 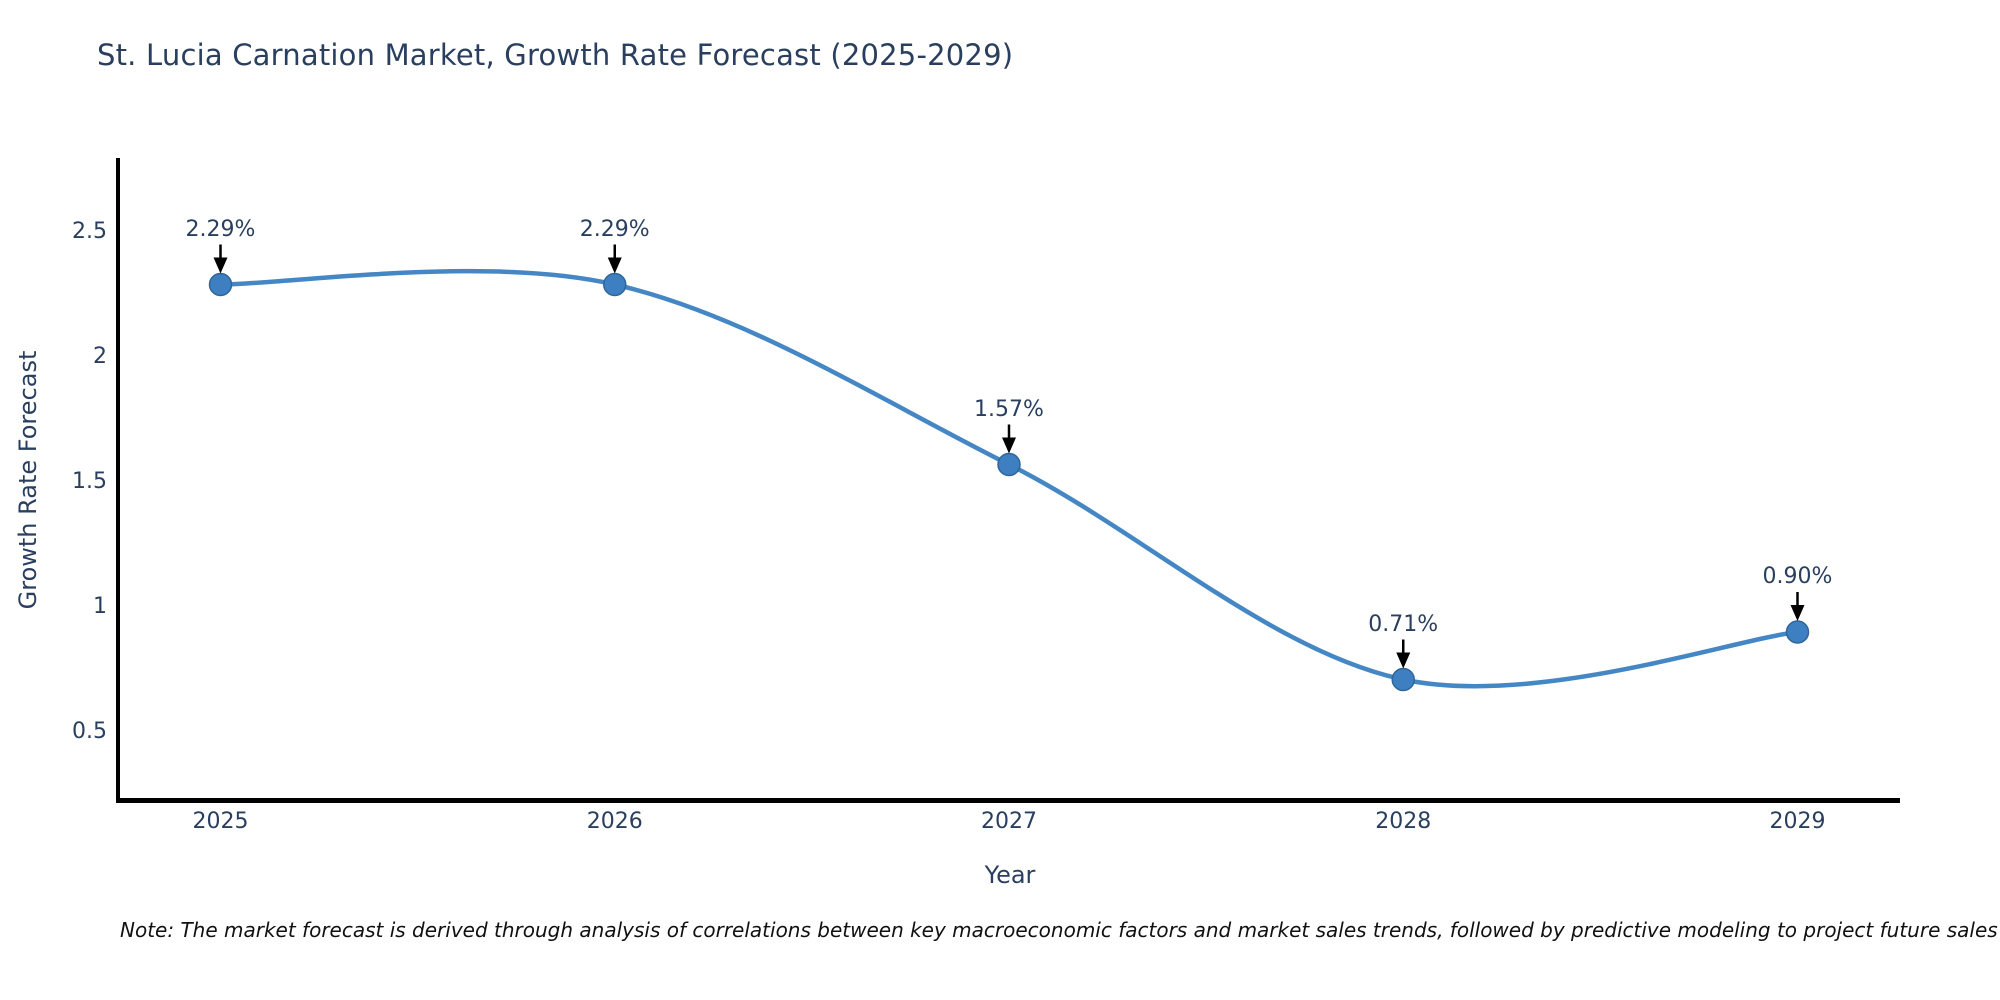 I want to click on x-axis-title: Year, so click(x=1010, y=875).